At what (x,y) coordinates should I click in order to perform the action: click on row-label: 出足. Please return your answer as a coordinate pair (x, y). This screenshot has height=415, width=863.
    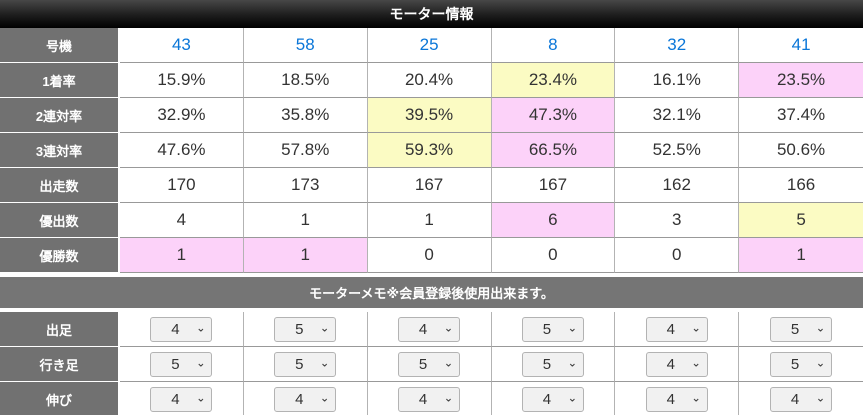
    Looking at the image, I should click on (60, 329).